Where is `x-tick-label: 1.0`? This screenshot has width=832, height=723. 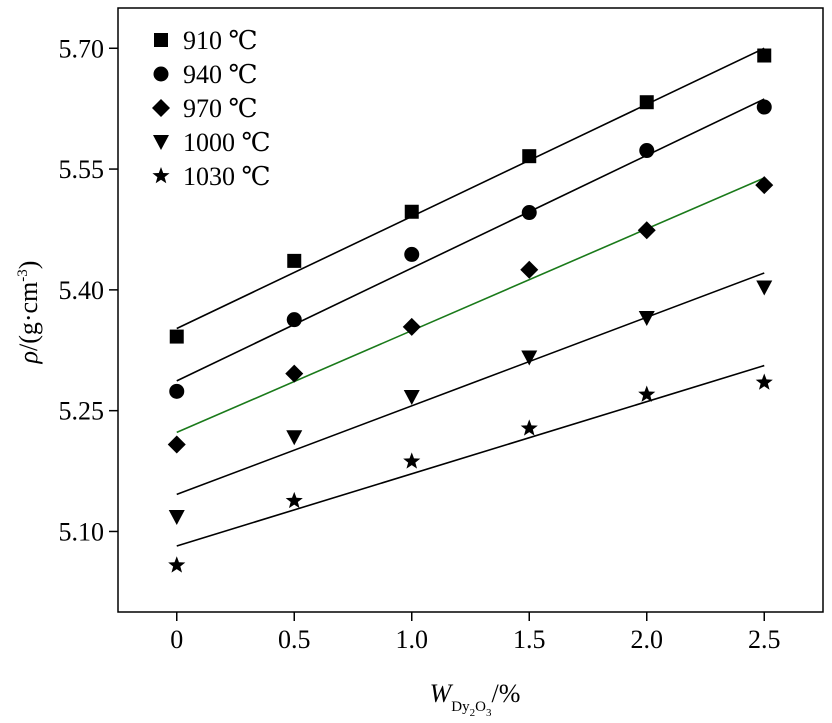
x-tick-label: 1.0 is located at coordinates (412, 639).